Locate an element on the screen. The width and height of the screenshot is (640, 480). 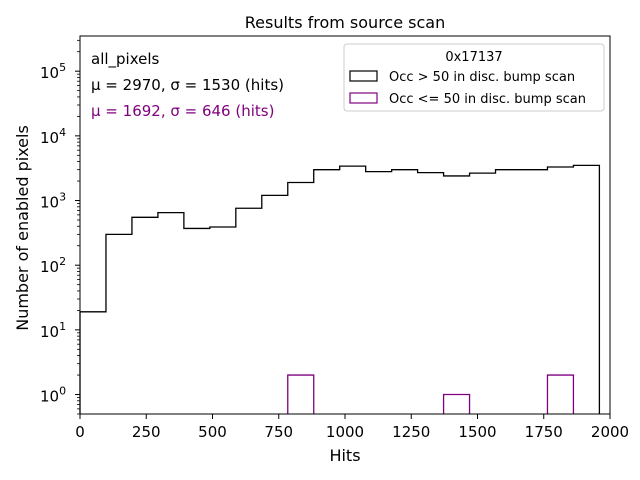
chart-title: Results from source scan is located at coordinates (345, 22).